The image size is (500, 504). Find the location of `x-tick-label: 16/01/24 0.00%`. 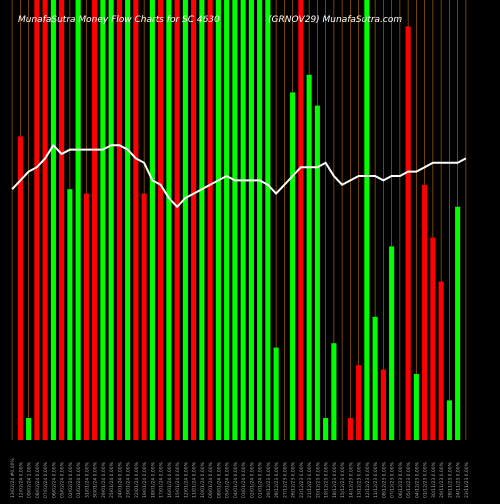

x-tick-label: 16/01/24 0.00% is located at coordinates (170, 479).